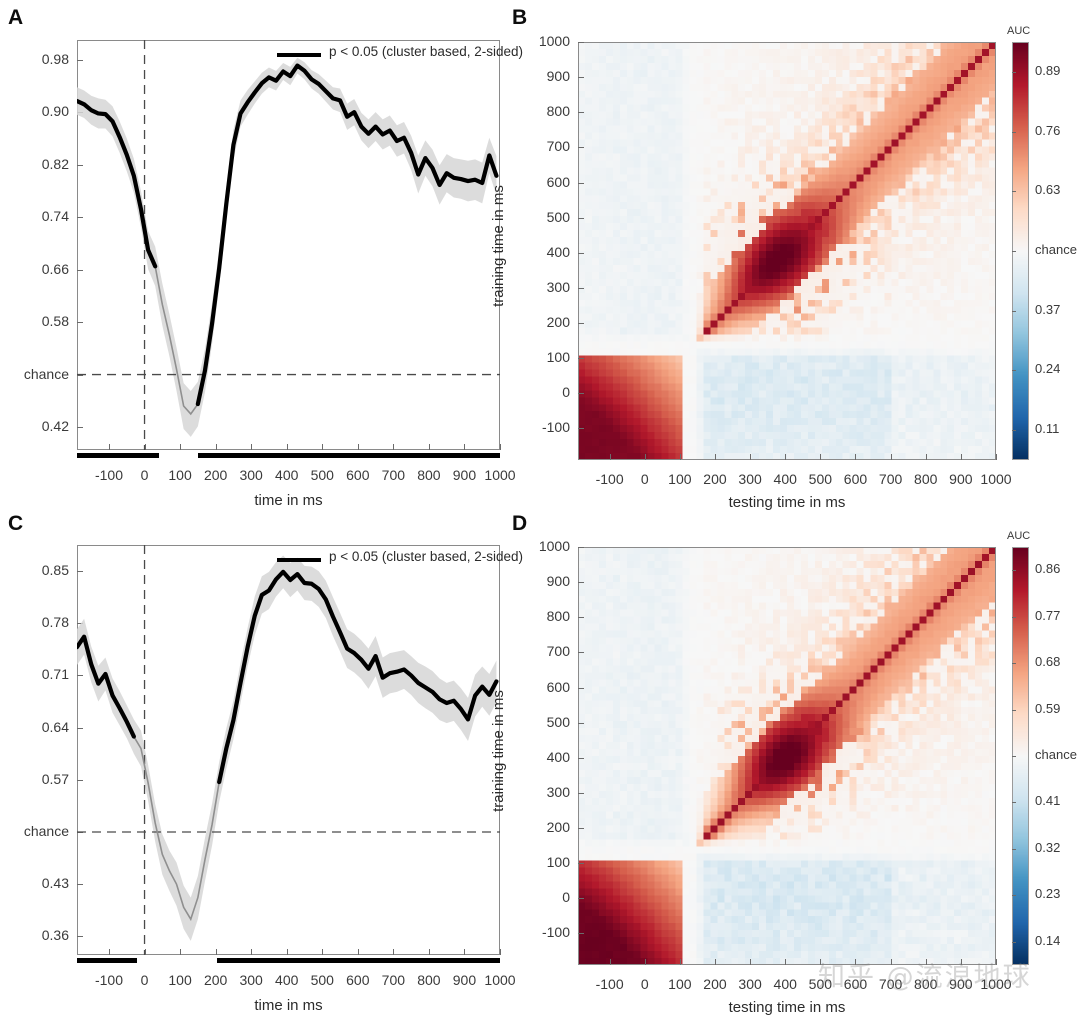 This screenshot has width=1080, height=1016. Describe the element at coordinates (558, 286) in the screenshot. I see `y-tick-label: 300` at that location.